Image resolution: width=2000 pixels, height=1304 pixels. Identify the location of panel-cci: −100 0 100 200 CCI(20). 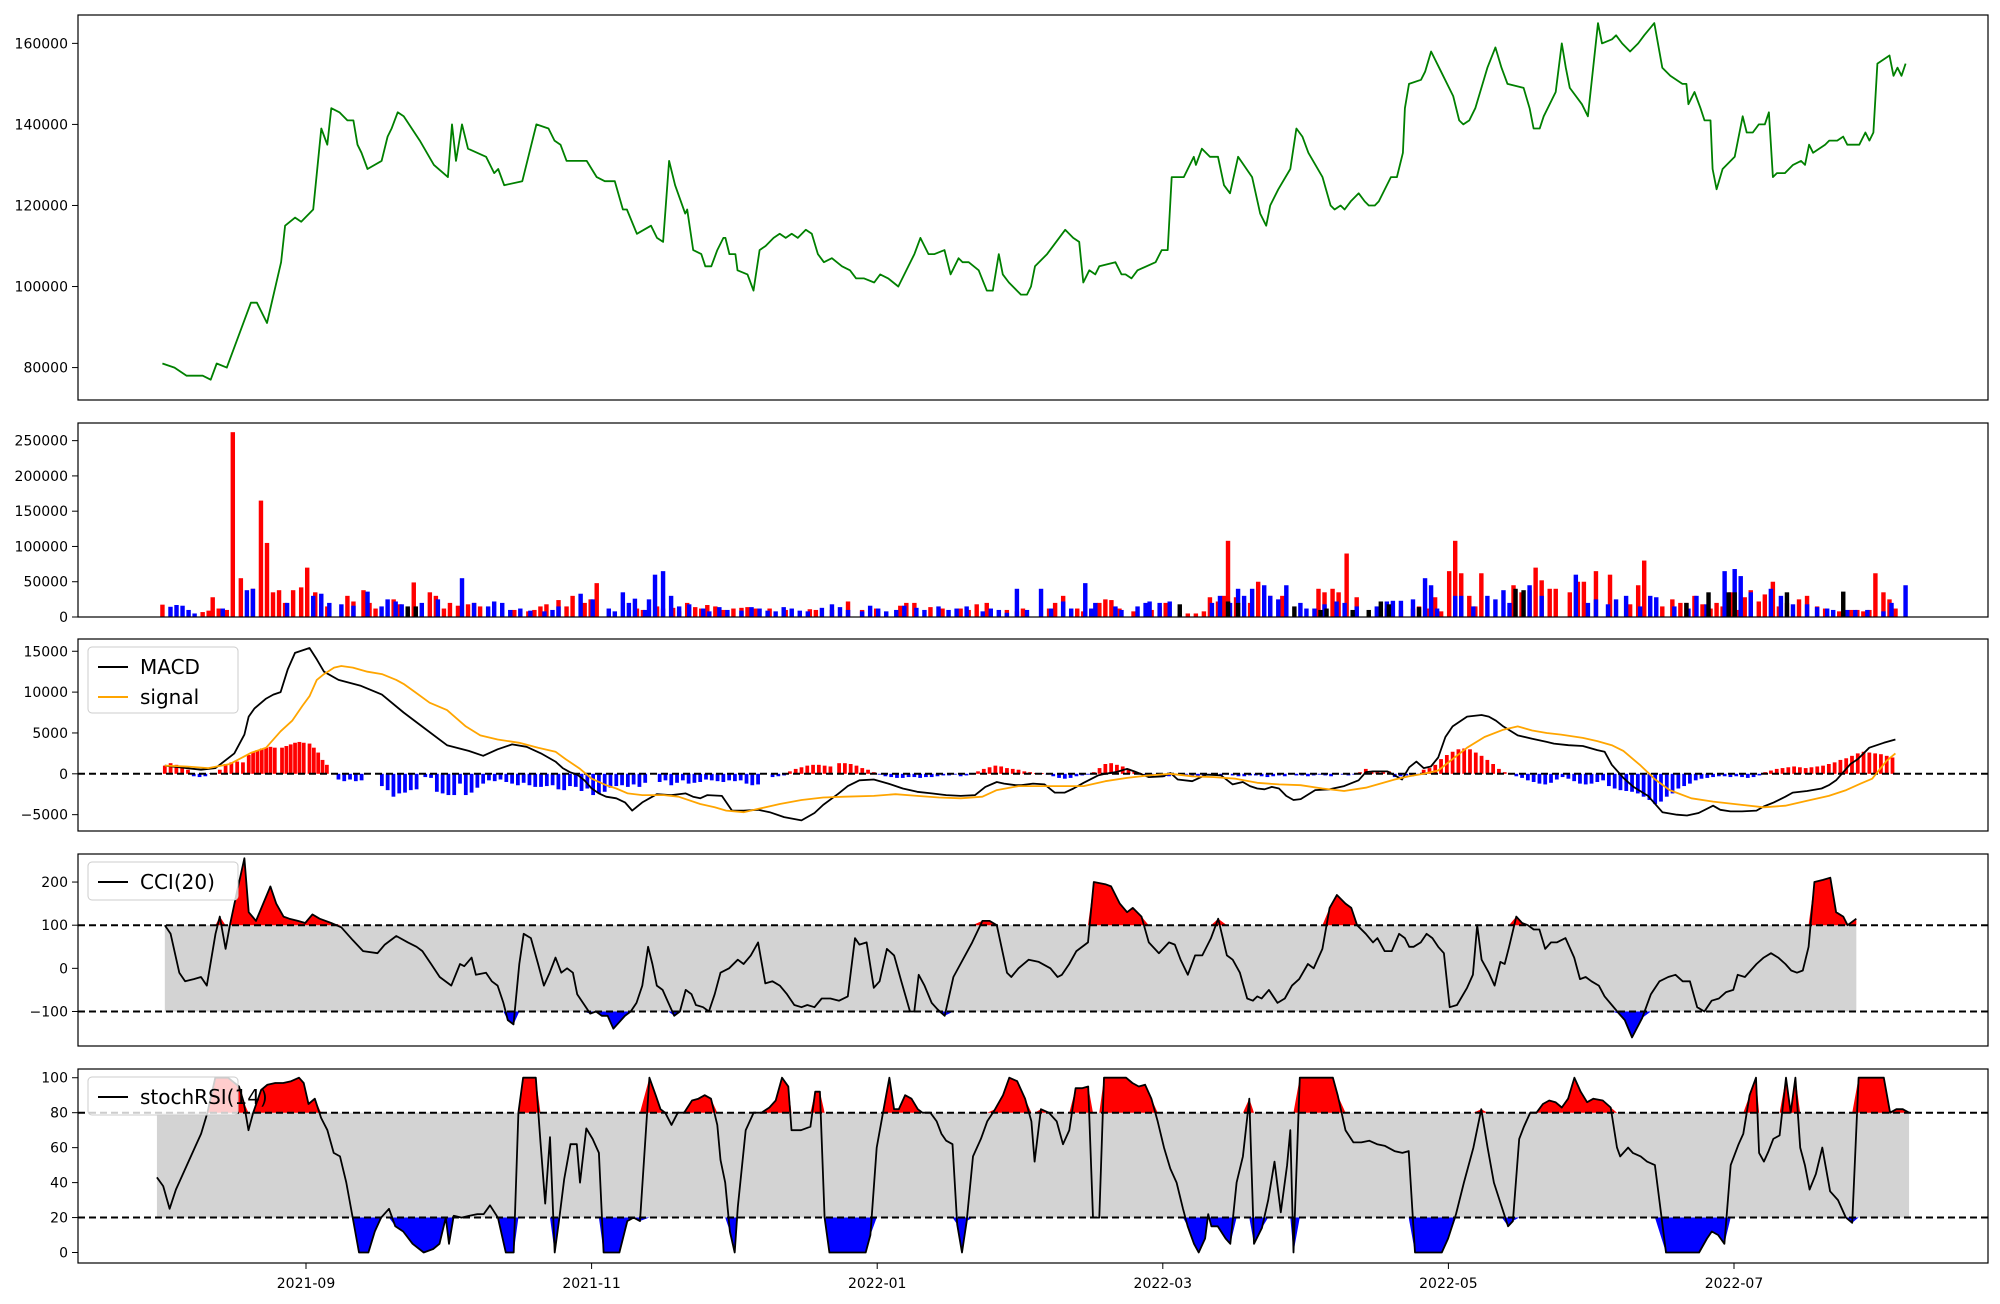
(1009, 950).